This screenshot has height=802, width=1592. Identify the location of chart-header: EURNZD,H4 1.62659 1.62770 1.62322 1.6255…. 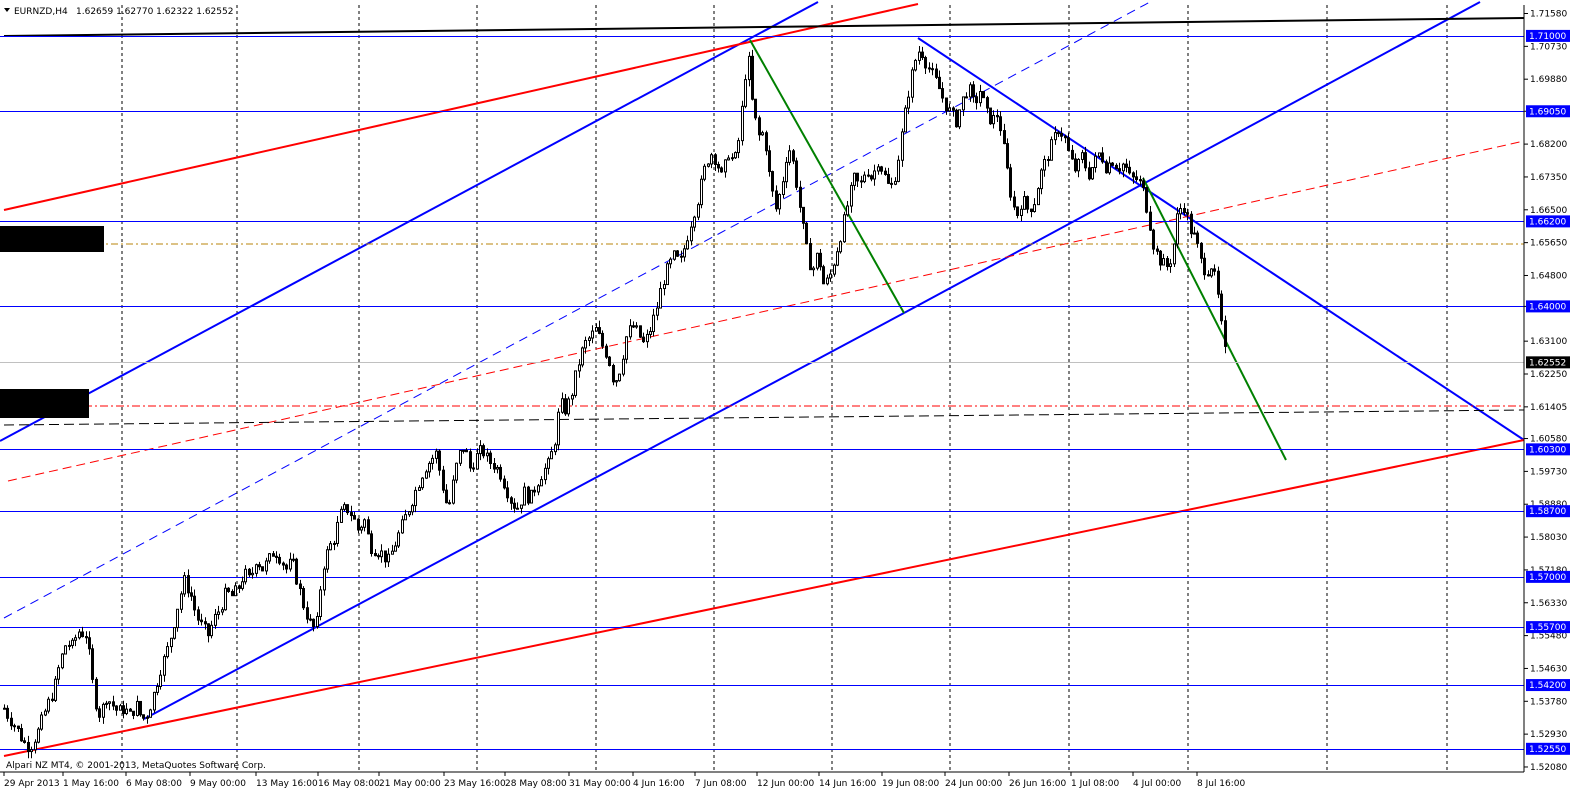
(118, 12).